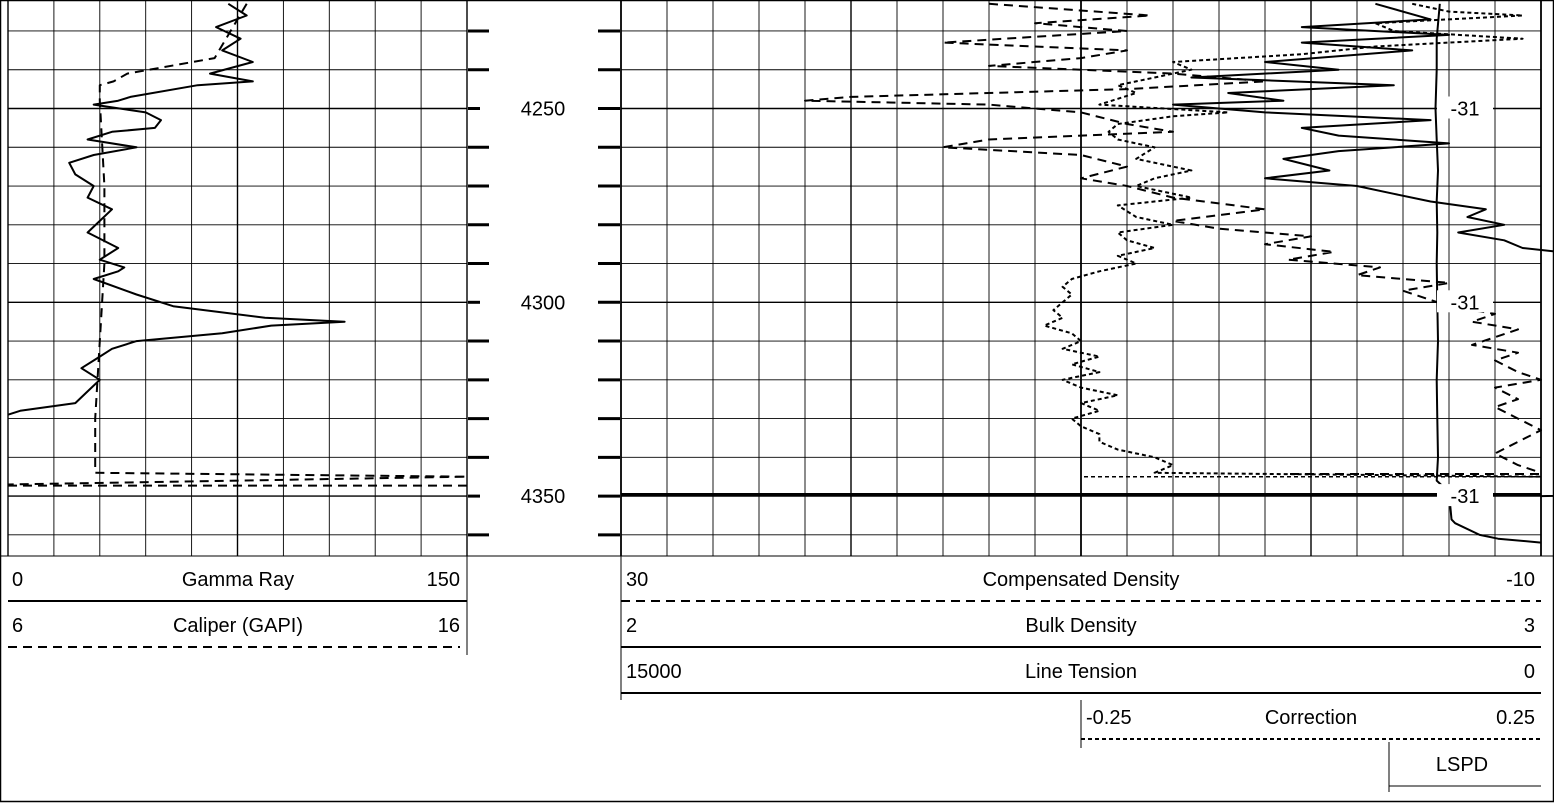 This screenshot has height=803, width=1554. What do you see at coordinates (1081, 580) in the screenshot?
I see `scale-name: Compensated Density` at bounding box center [1081, 580].